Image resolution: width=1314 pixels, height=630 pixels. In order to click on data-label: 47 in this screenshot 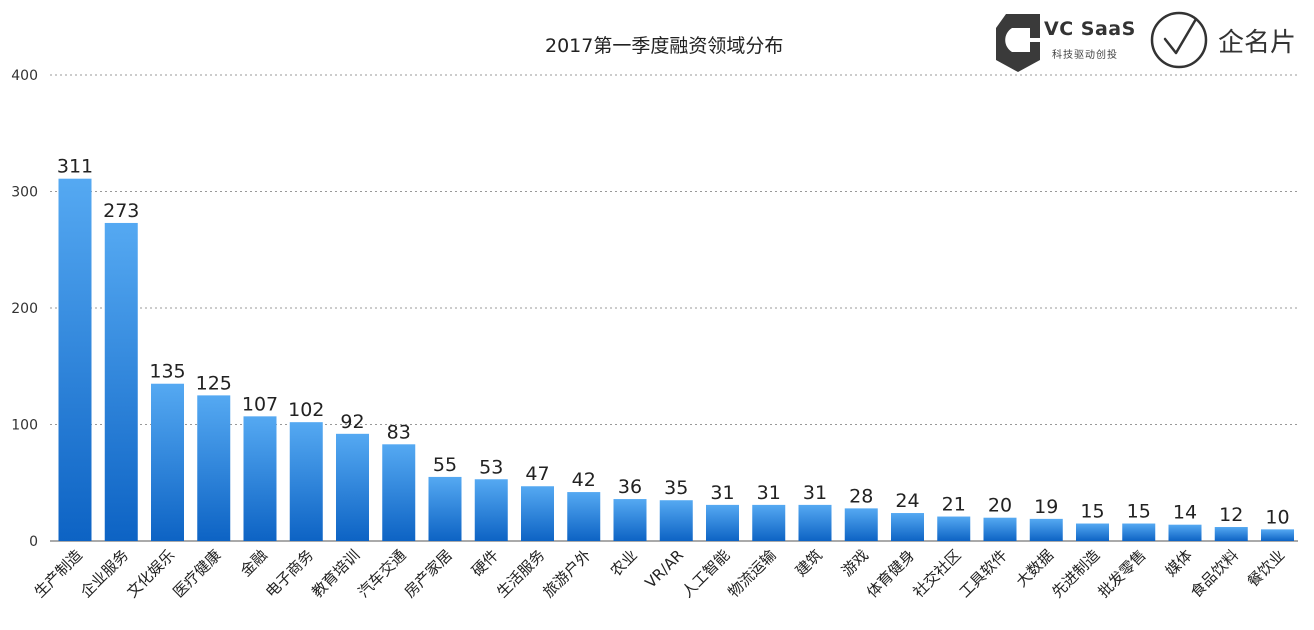, I will do `click(537, 474)`.